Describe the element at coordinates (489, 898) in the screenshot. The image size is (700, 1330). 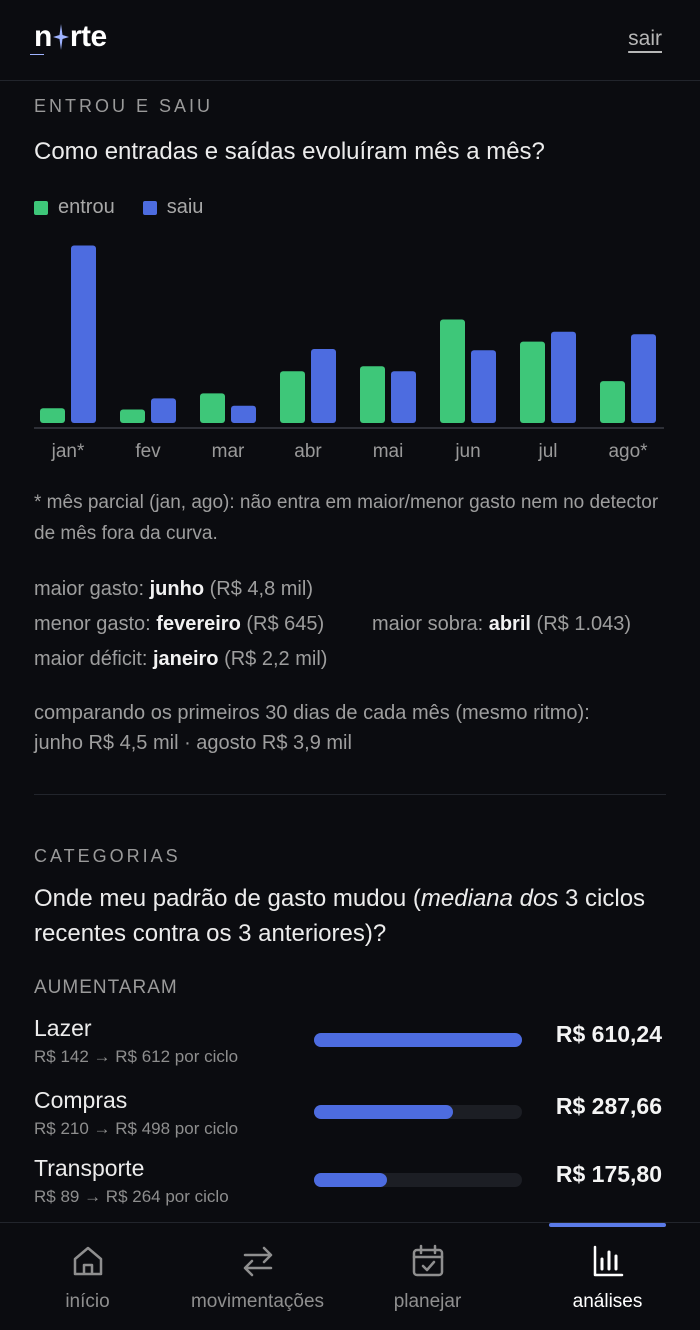
I see `categories-question-emphasis: mediana dos` at that location.